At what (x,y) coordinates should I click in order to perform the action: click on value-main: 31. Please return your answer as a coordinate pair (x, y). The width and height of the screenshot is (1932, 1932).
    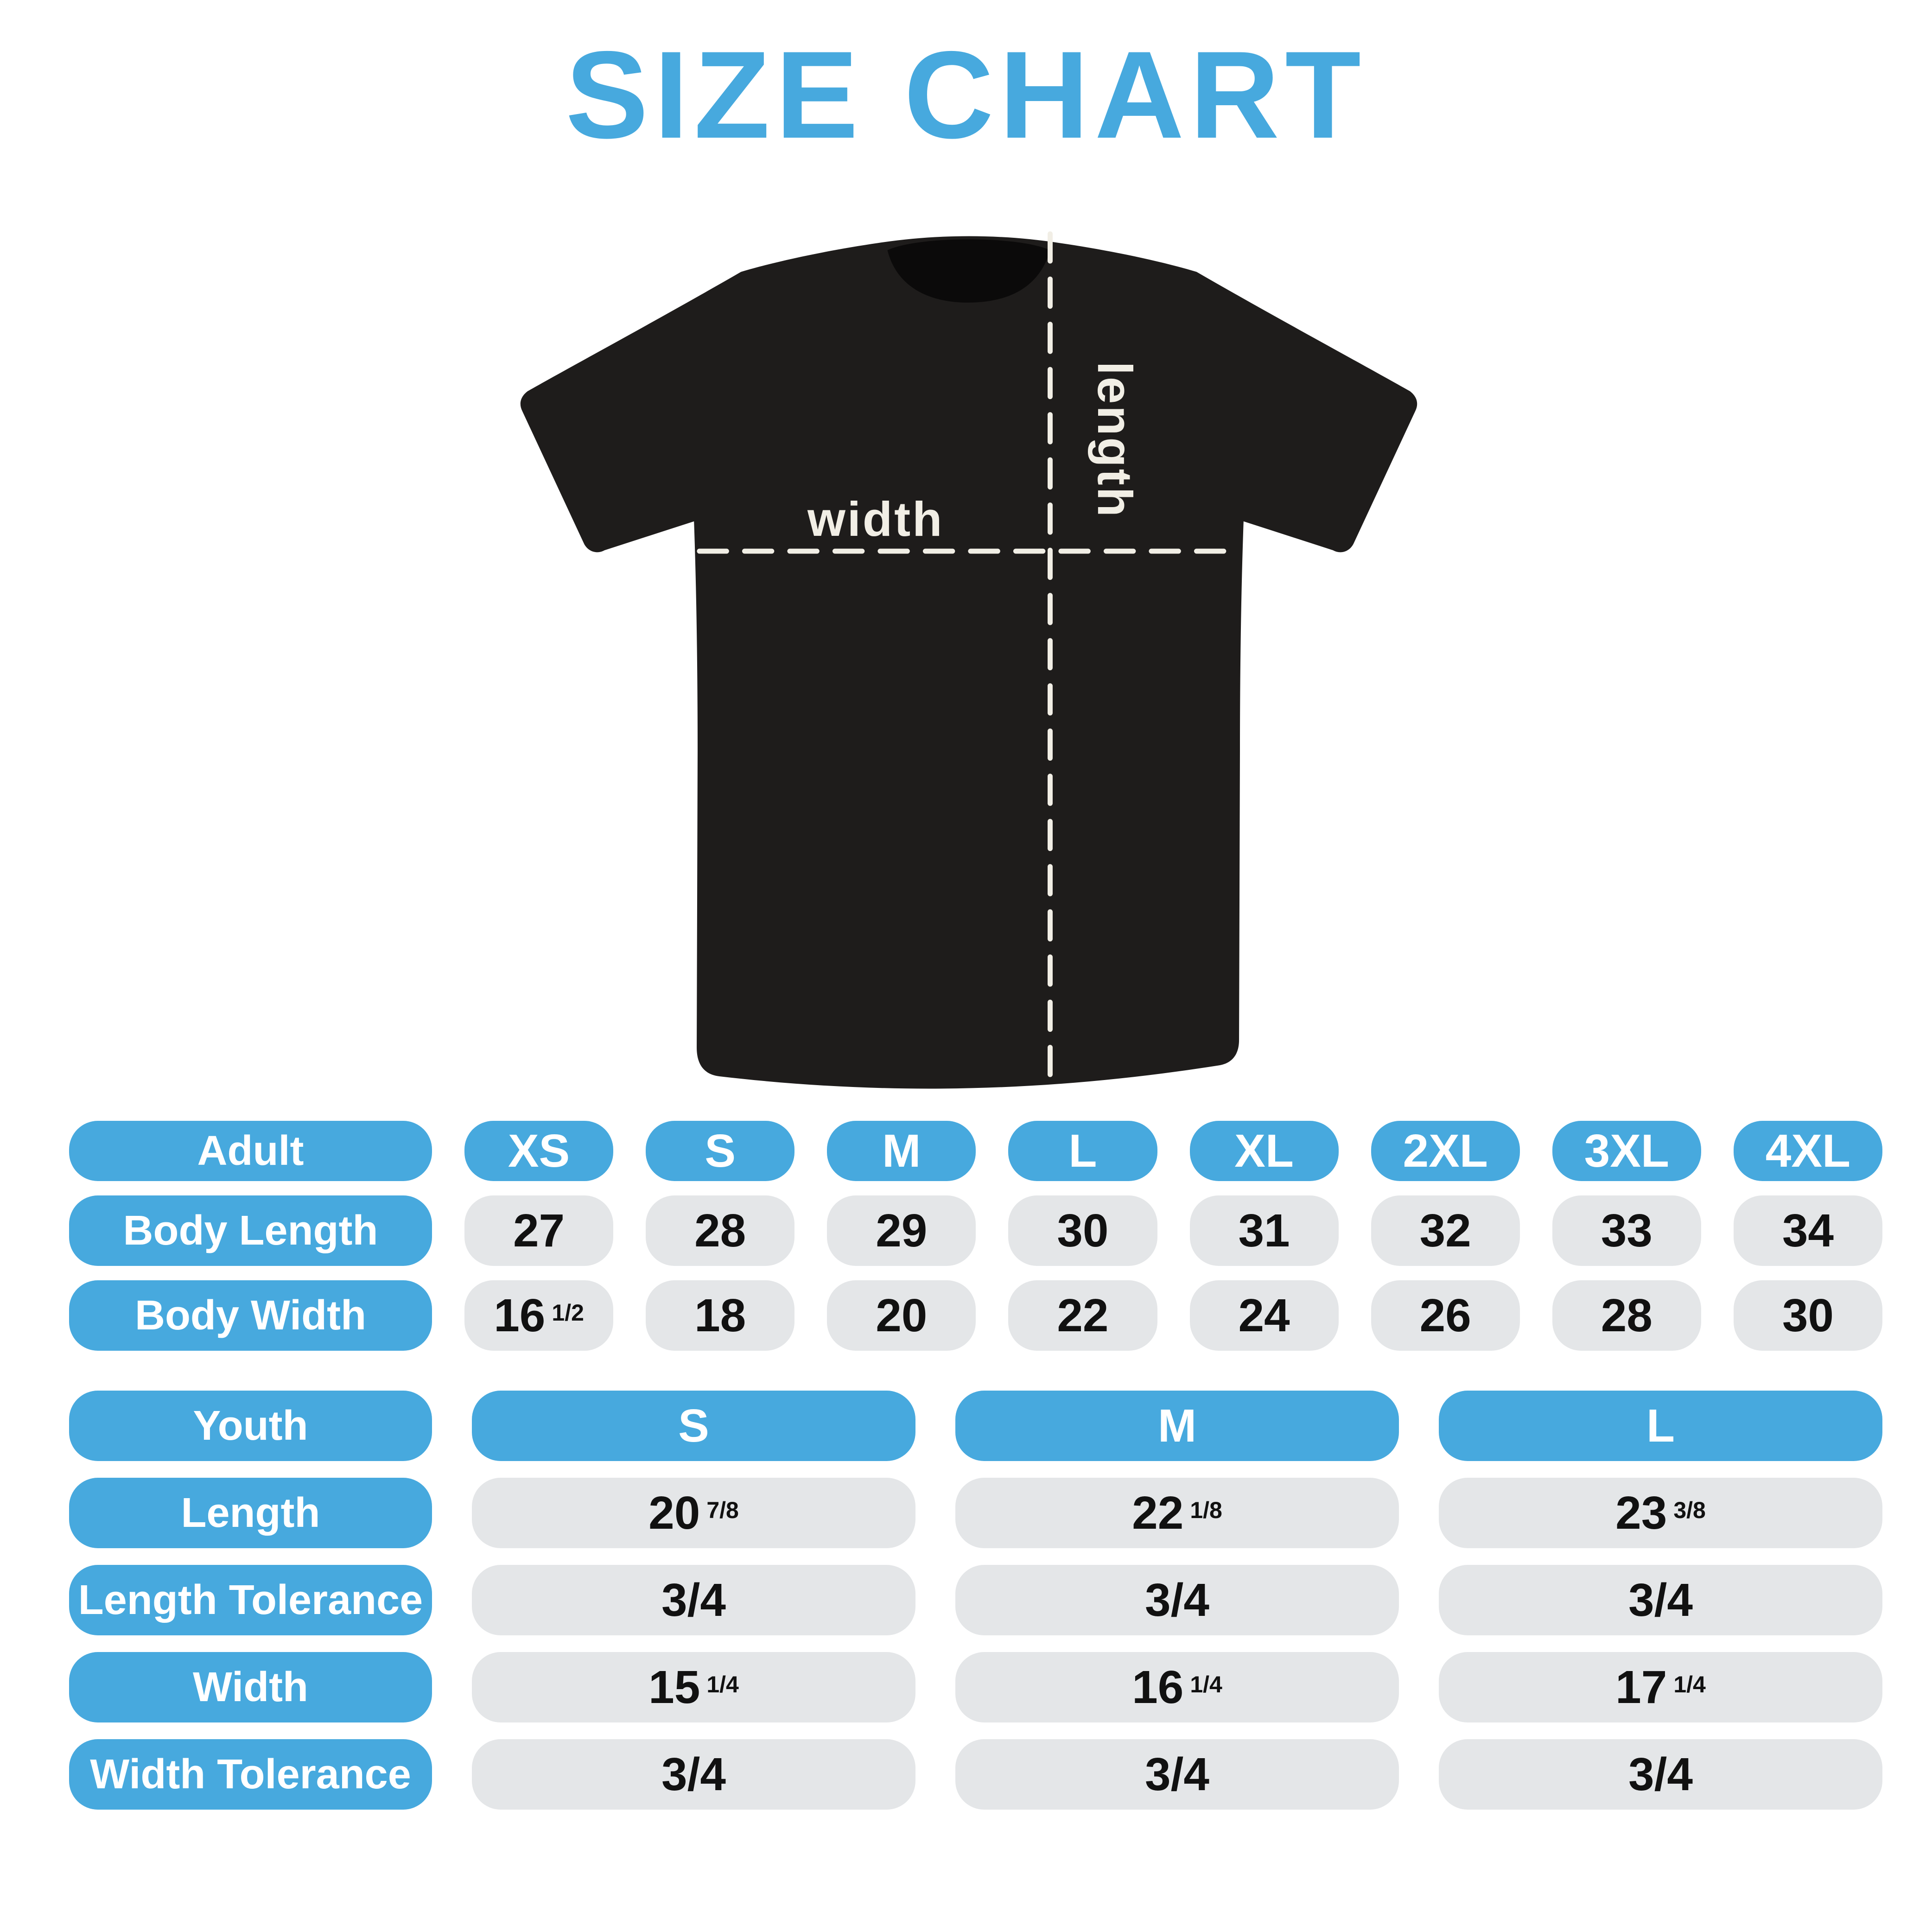
    Looking at the image, I should click on (1264, 1230).